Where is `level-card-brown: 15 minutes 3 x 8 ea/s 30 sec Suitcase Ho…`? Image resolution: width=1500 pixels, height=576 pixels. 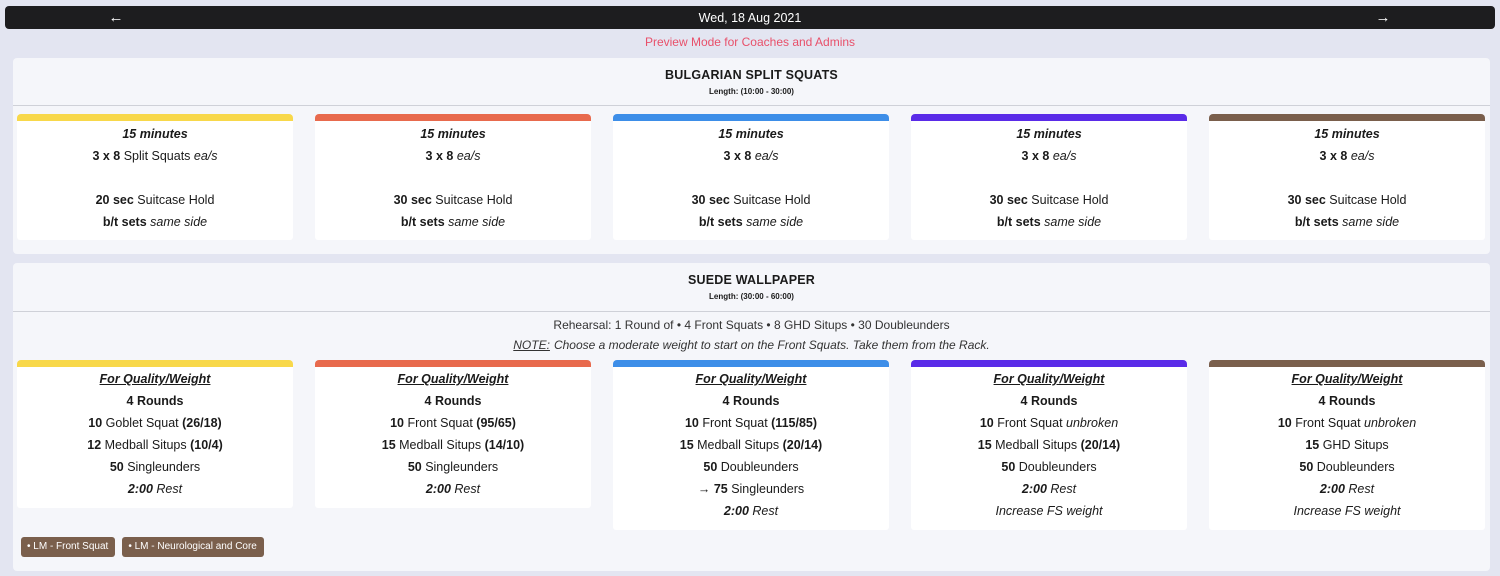 level-card-brown: 15 minutes 3 x 8 ea/s 30 sec Suitcase Ho… is located at coordinates (1347, 177).